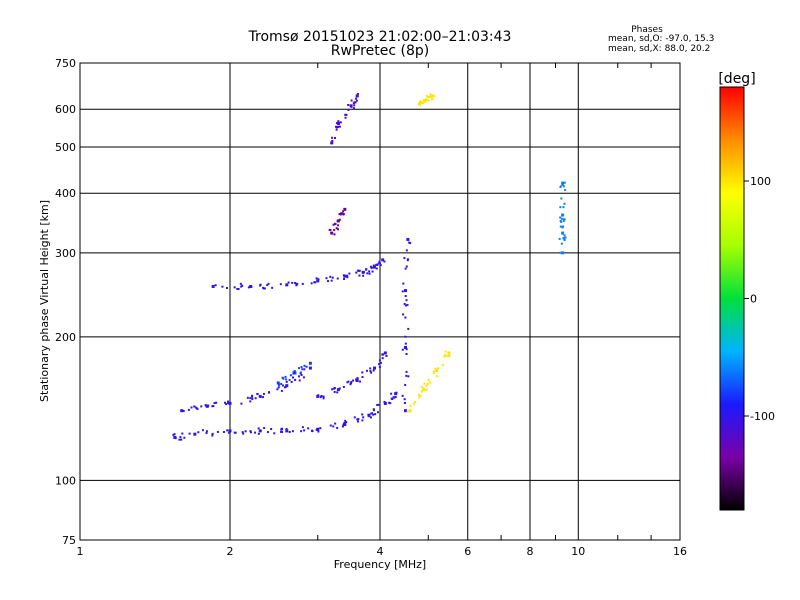  I want to click on y-tick-label: 600, so click(65, 109).